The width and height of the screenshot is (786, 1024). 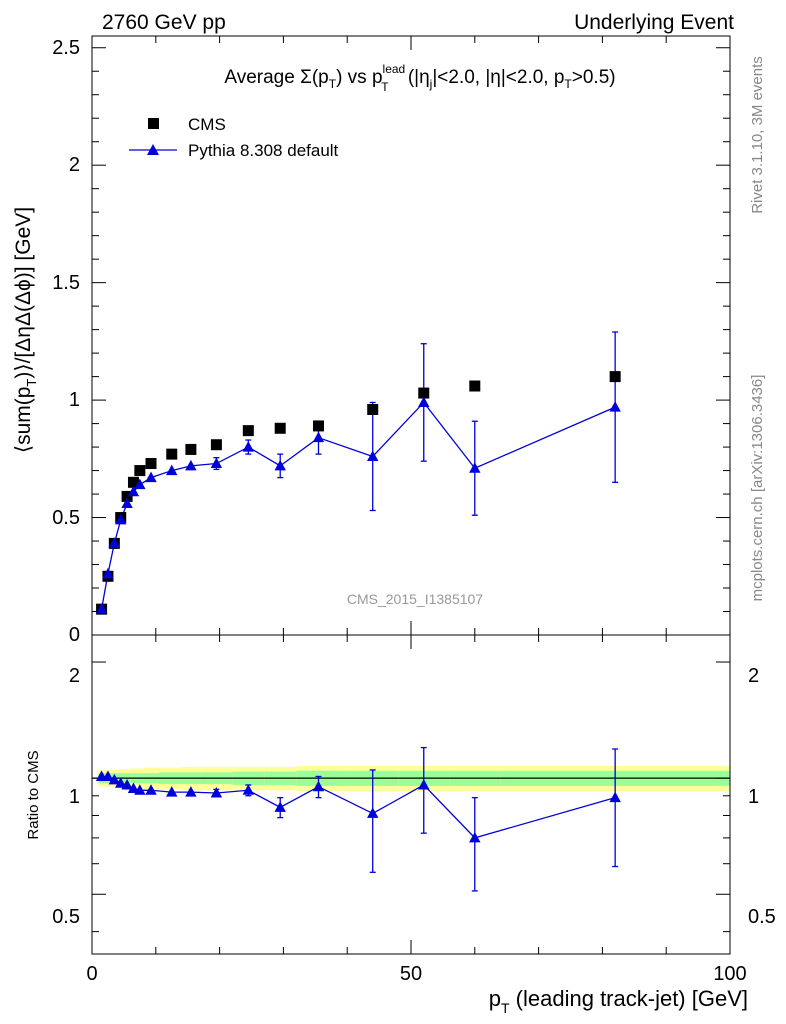 I want to click on analysis-watermark: CMS_2015_I1385107, so click(x=415, y=599).